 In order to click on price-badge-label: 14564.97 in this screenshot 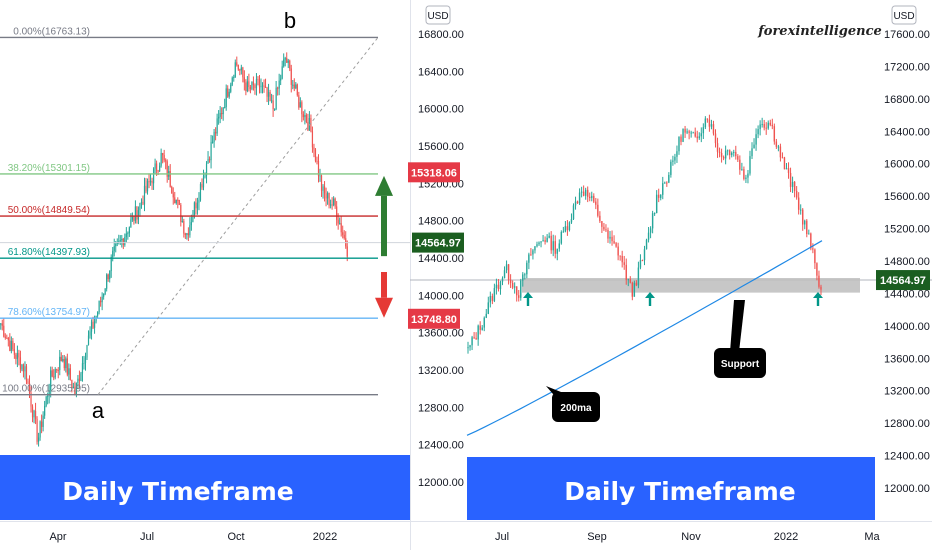, I will do `click(438, 244)`.